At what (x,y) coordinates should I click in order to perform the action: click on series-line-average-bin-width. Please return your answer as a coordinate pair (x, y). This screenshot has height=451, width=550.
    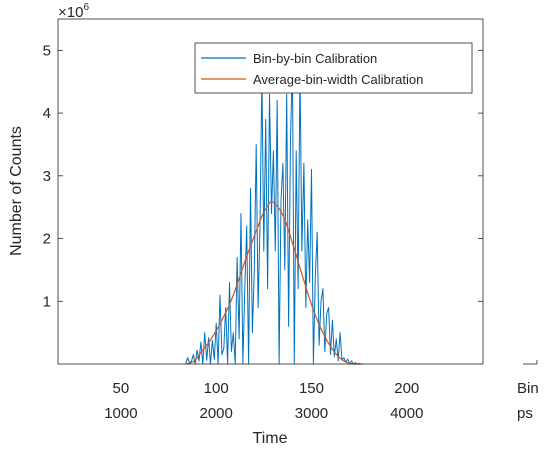
    Looking at the image, I should click on (273, 282).